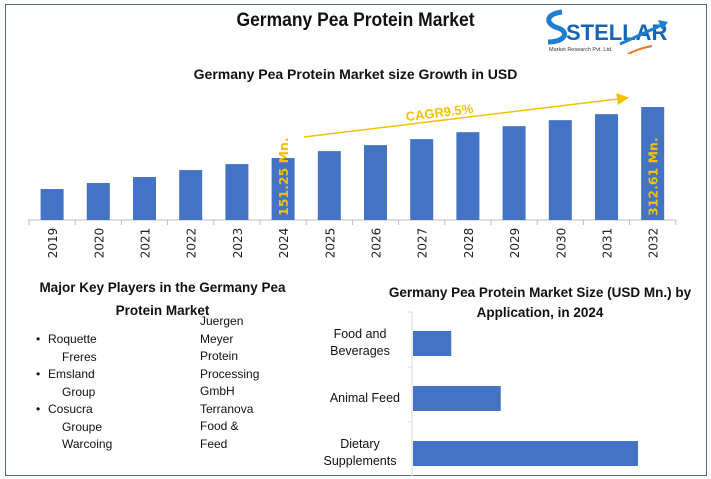 The height and width of the screenshot is (479, 711). What do you see at coordinates (99, 243) in the screenshot?
I see `x-tick-label-2020: 2020` at bounding box center [99, 243].